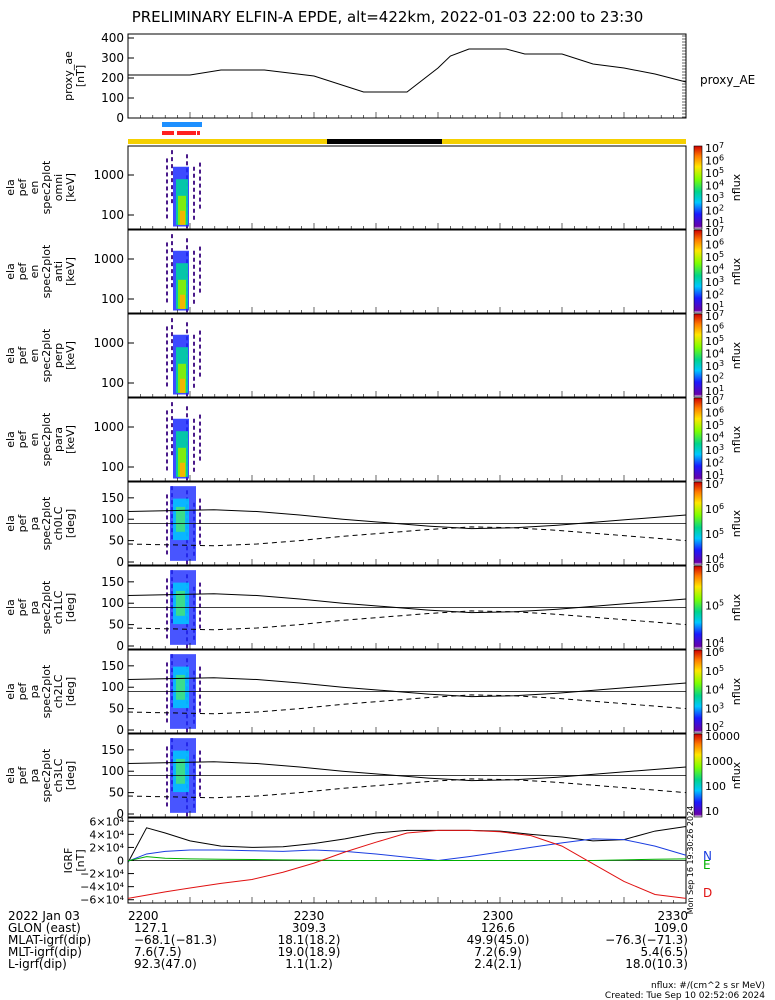 This screenshot has height=1000, width=775. I want to click on en_perp-ylabel-line: spec2plot, so click(46, 355).